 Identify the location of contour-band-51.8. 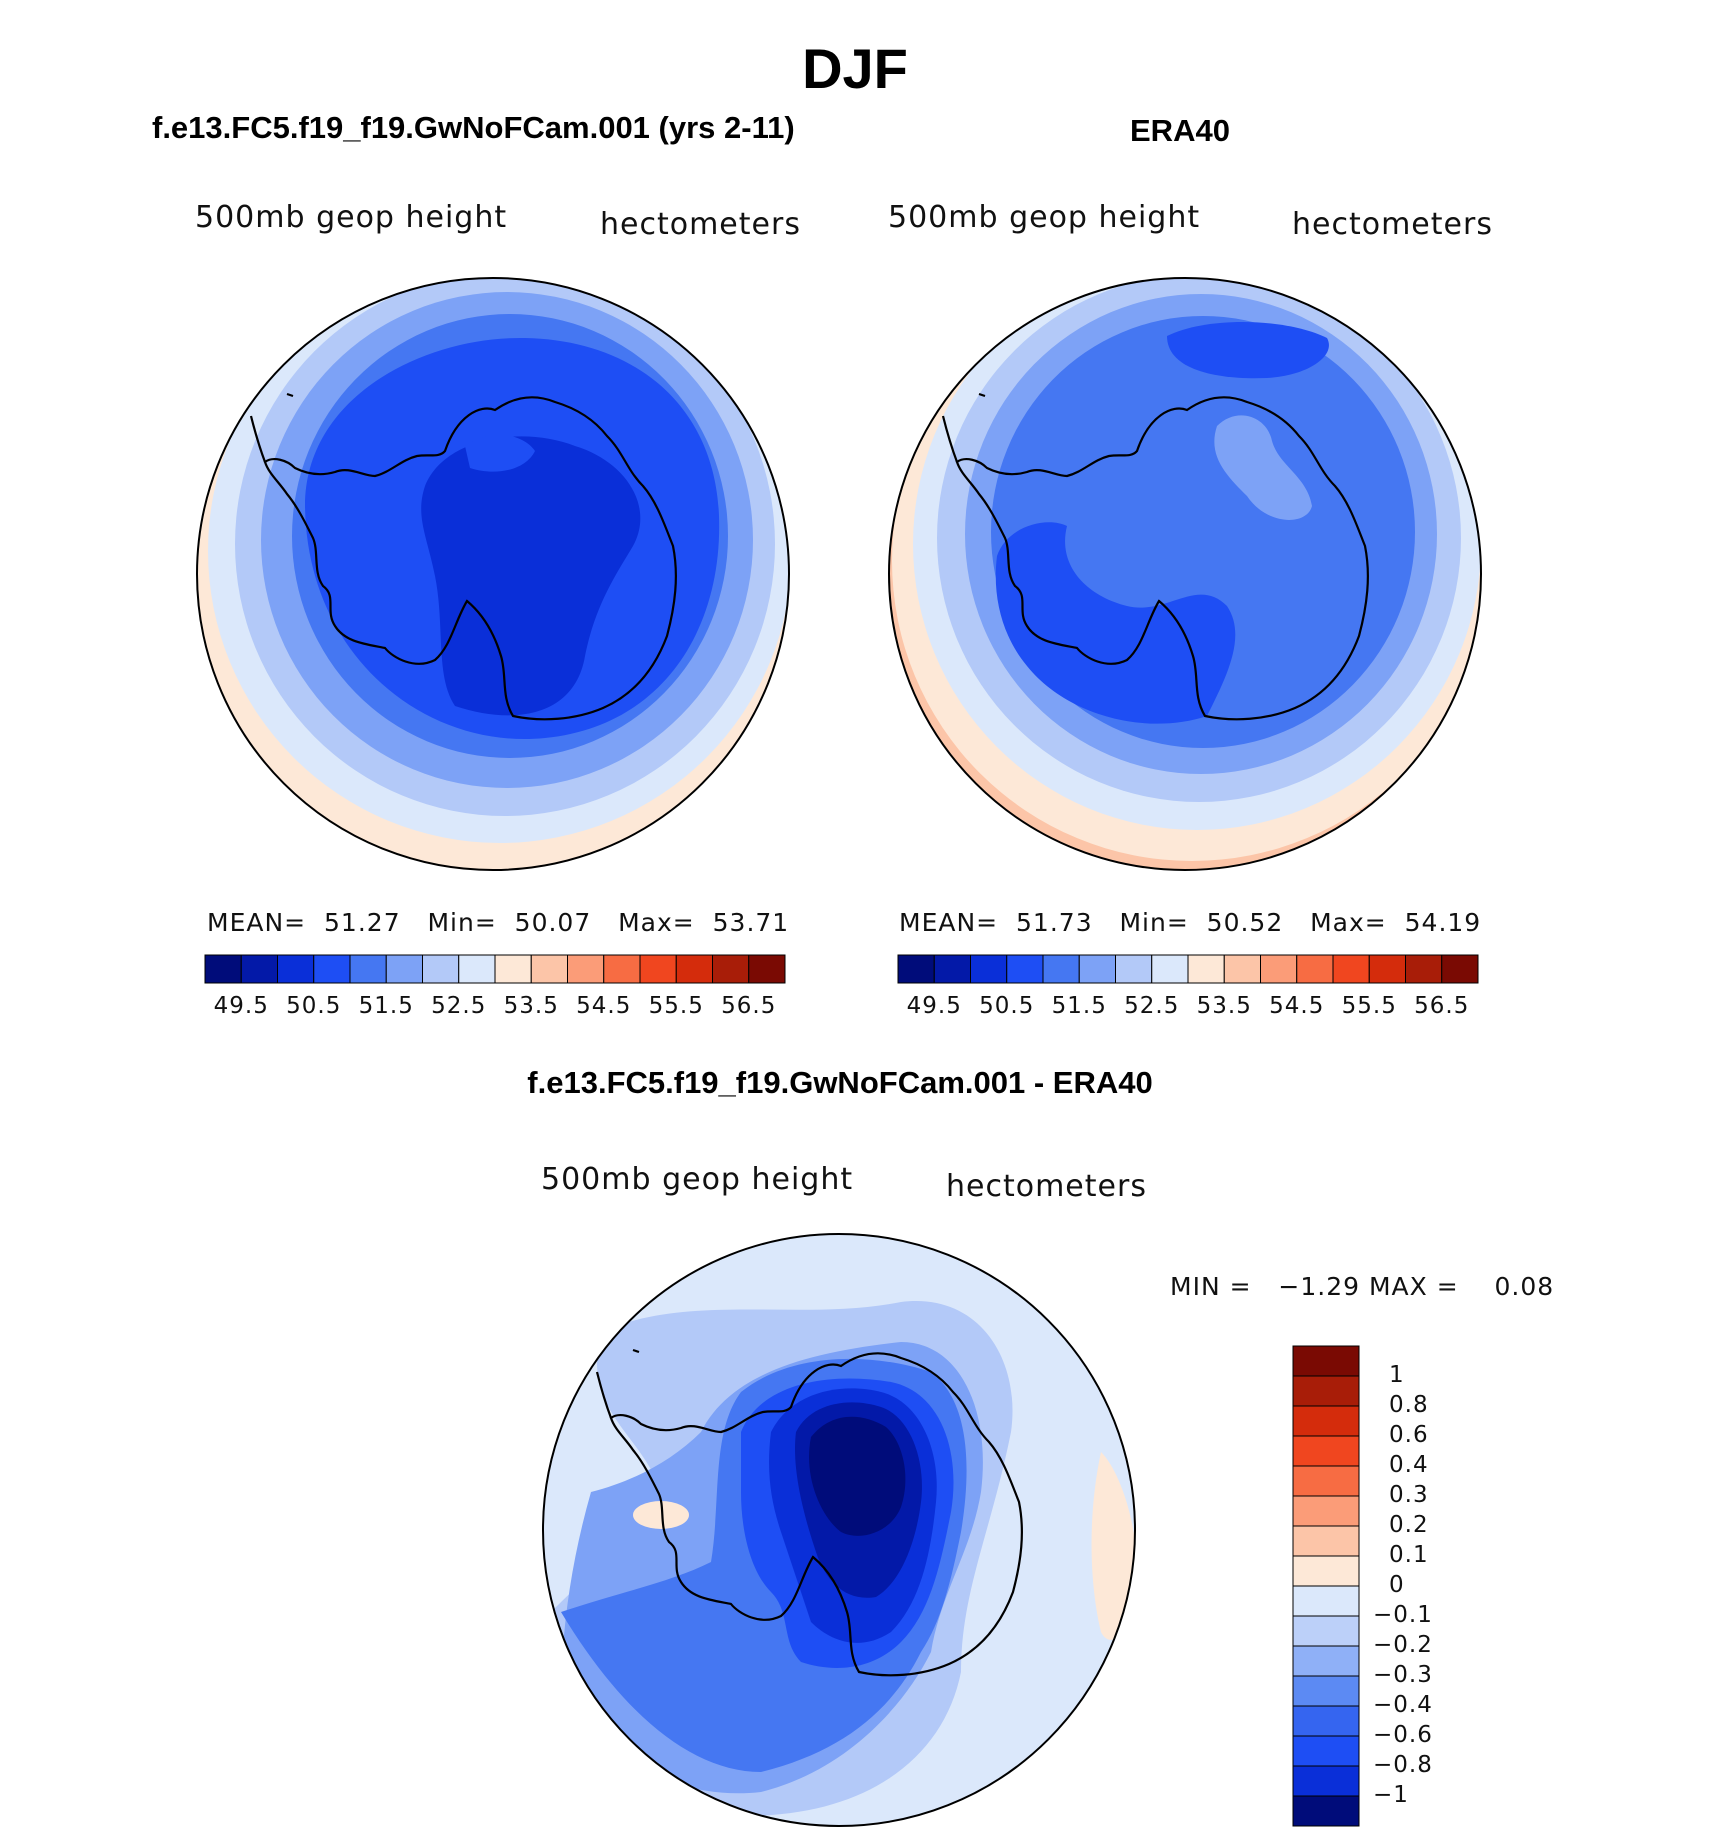
(1263, 467).